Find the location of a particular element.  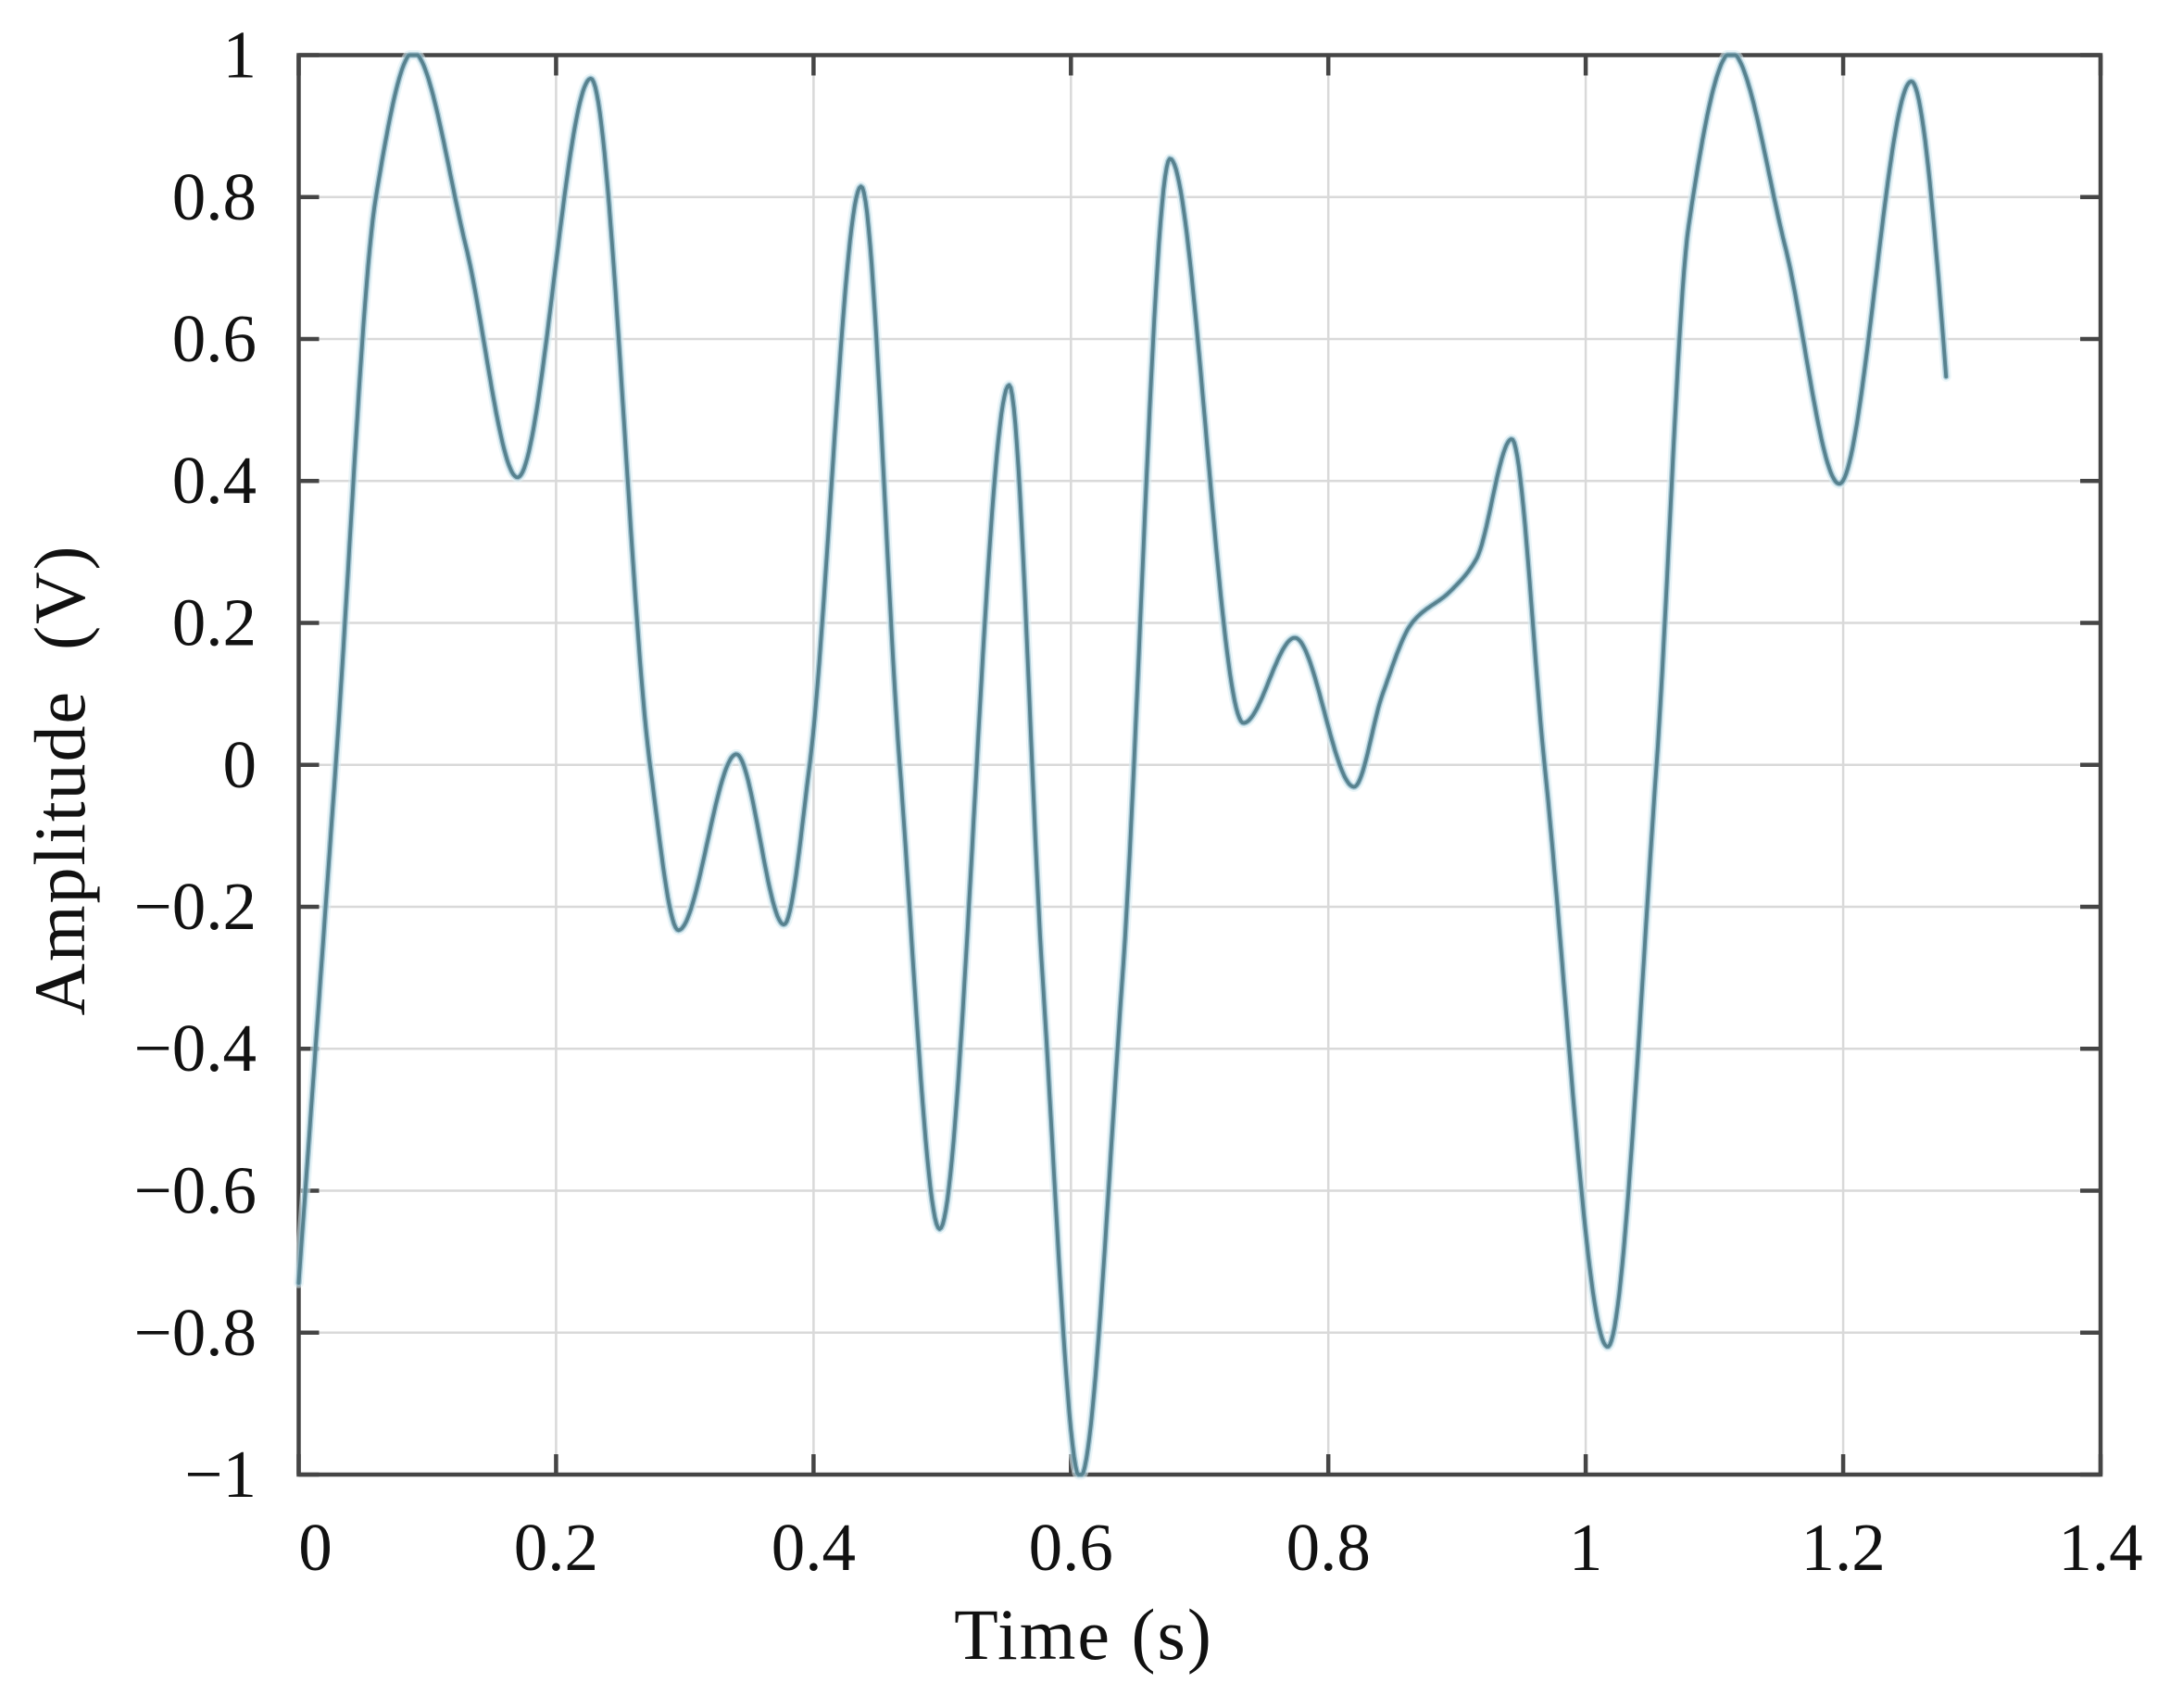

svg-text: 1.2 is located at coordinates (1842, 1547).